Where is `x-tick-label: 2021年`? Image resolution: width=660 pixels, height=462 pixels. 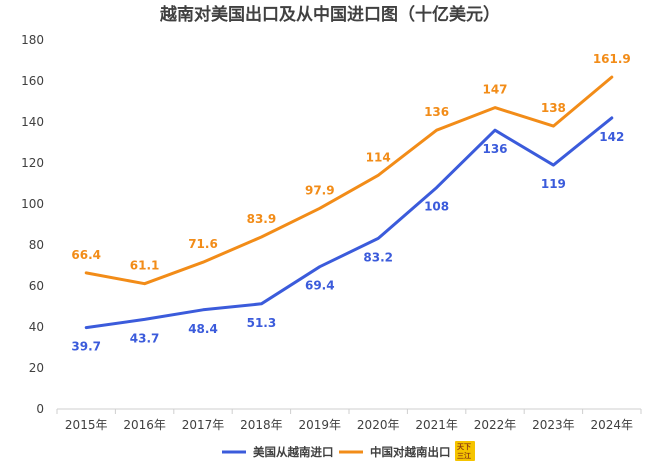 x-tick-label: 2021年 is located at coordinates (436, 425).